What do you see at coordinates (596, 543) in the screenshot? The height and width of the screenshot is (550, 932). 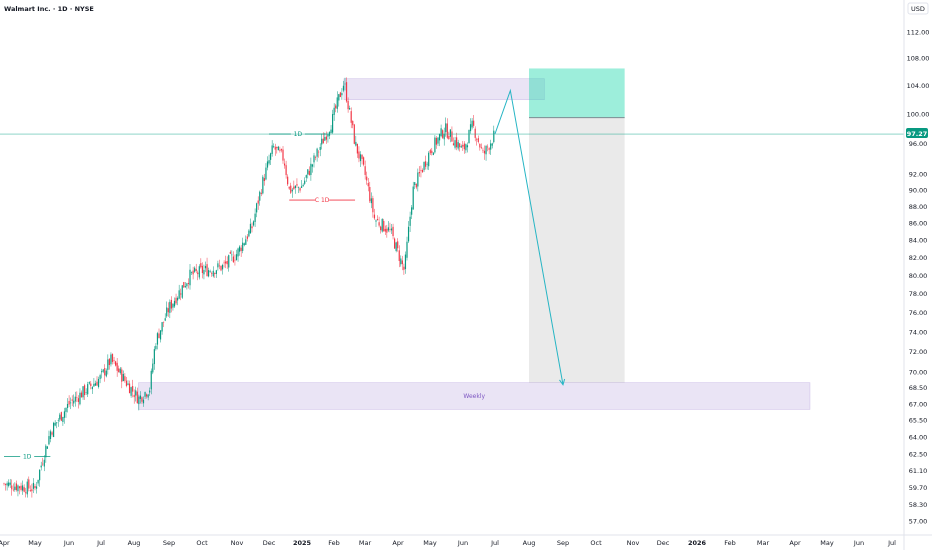 I see `time-tick-label: Oct` at bounding box center [596, 543].